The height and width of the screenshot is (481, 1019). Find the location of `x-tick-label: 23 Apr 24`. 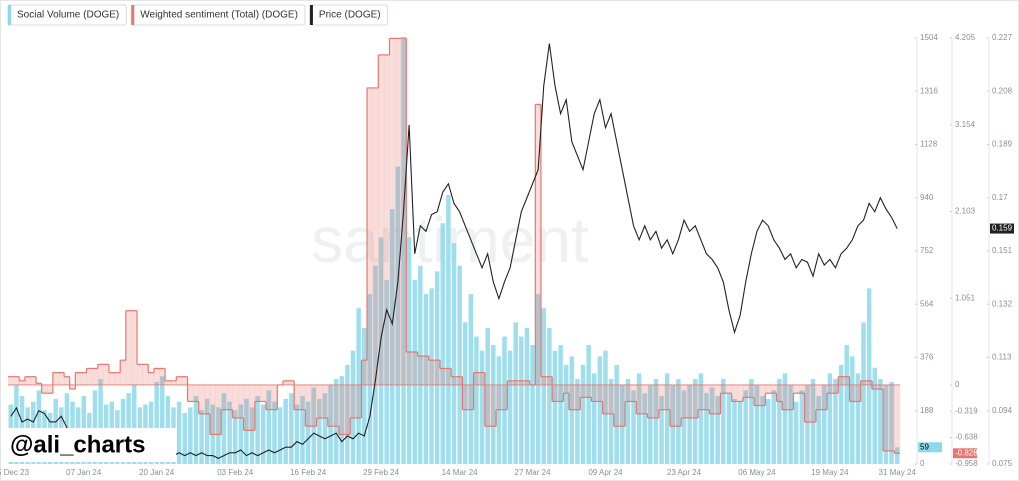

x-tick-label: 23 Apr 24 is located at coordinates (684, 472).